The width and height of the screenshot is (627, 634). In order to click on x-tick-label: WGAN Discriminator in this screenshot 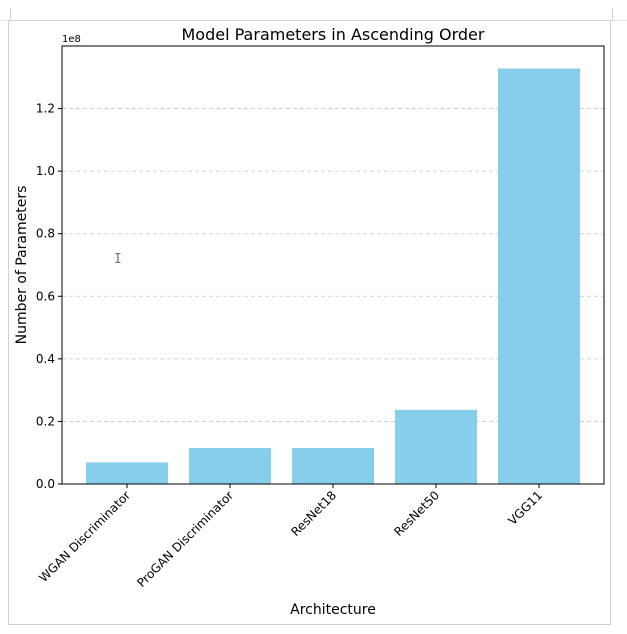, I will do `click(84, 536)`.